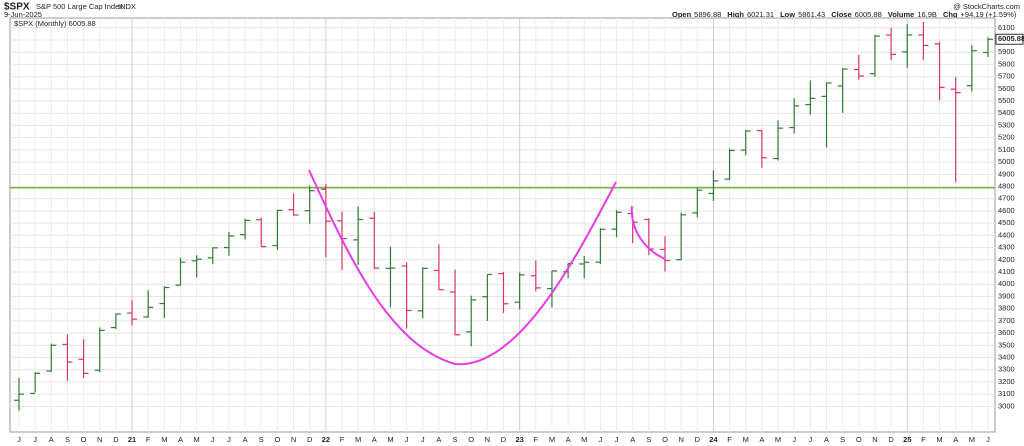  Describe the element at coordinates (1006, 149) in the screenshot. I see `y-tick-label: 5100` at that location.